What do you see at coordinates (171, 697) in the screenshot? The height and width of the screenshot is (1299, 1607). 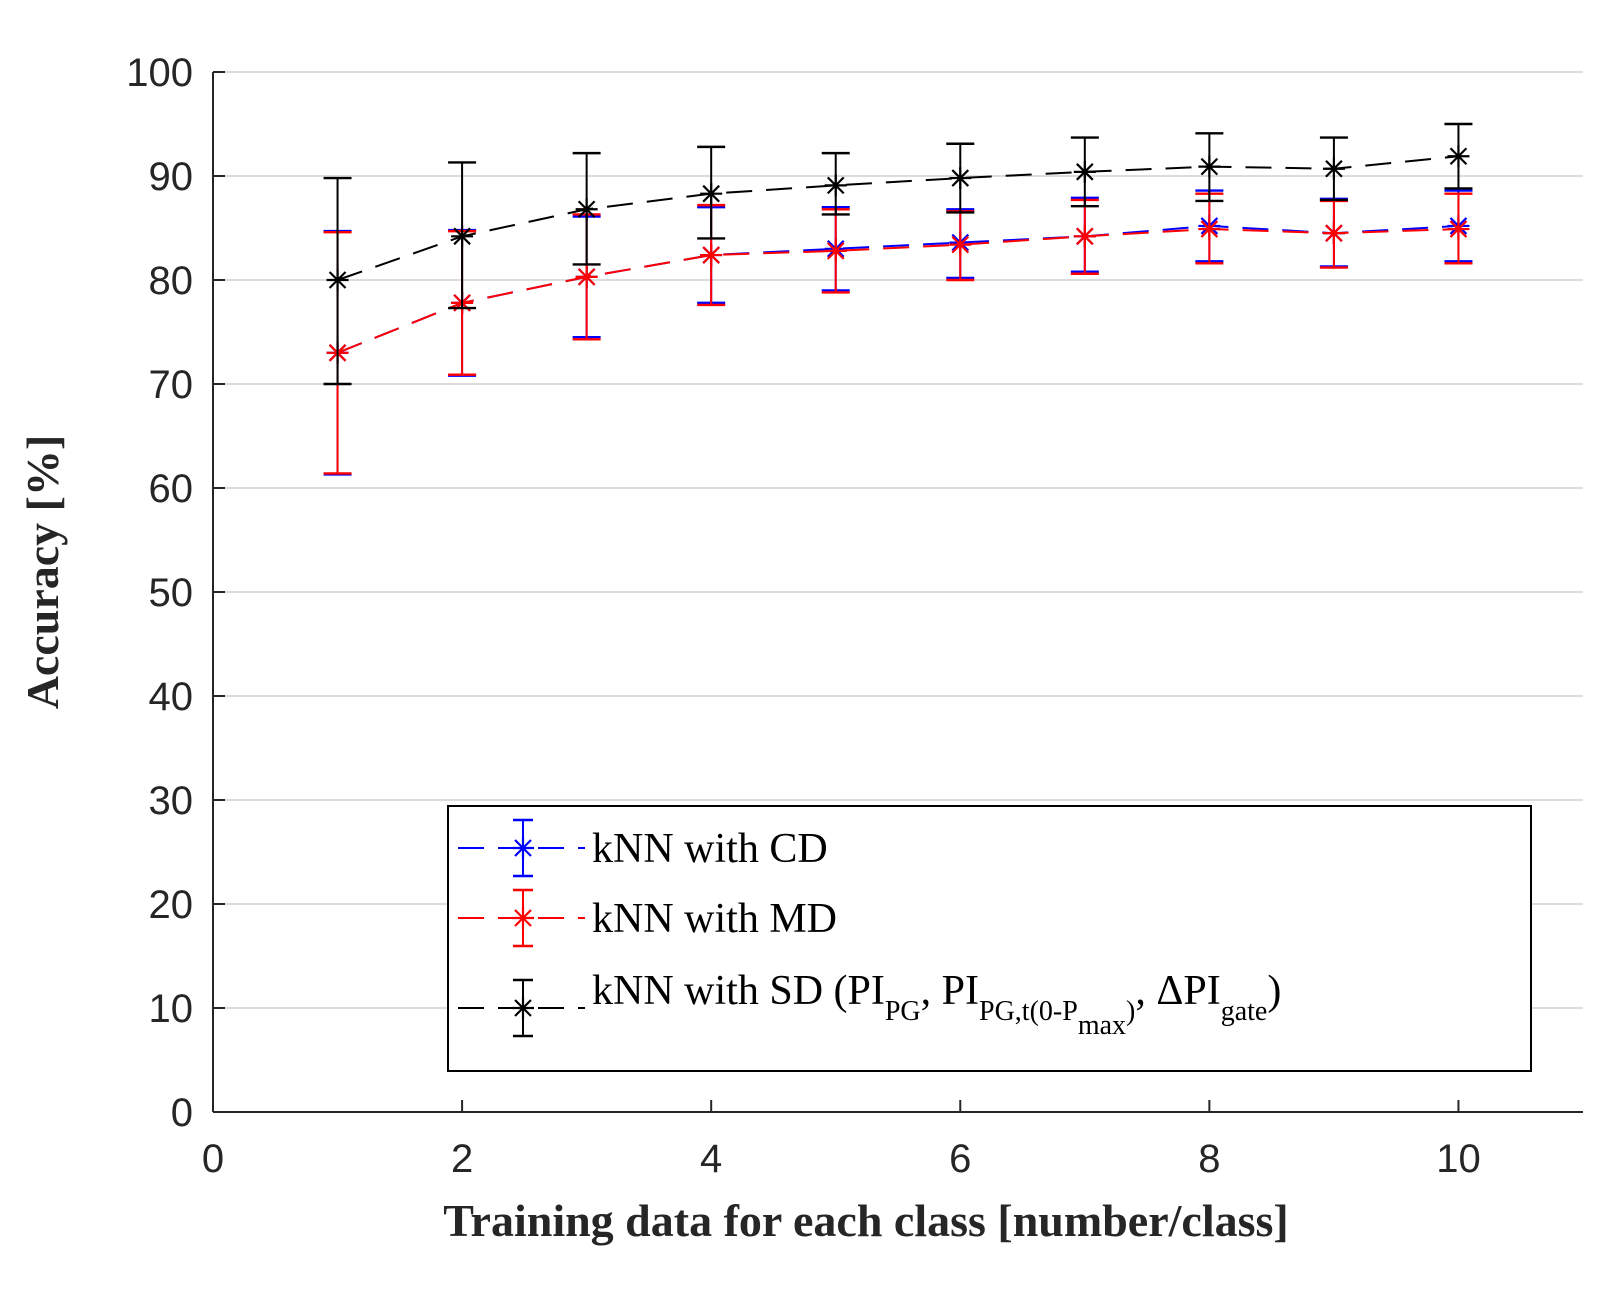 I see `y-tick-label-40: 40` at bounding box center [171, 697].